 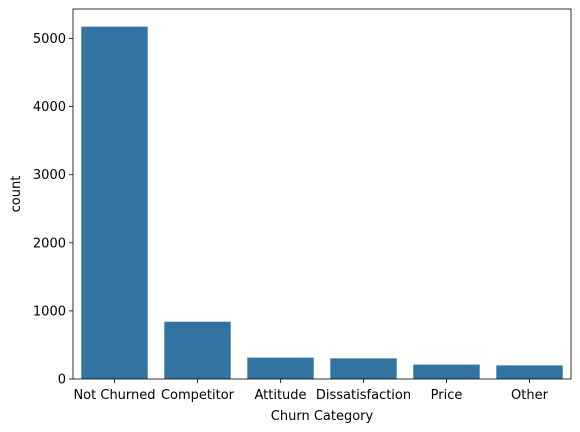 I want to click on y-tick-label: 3000, so click(x=49, y=175).